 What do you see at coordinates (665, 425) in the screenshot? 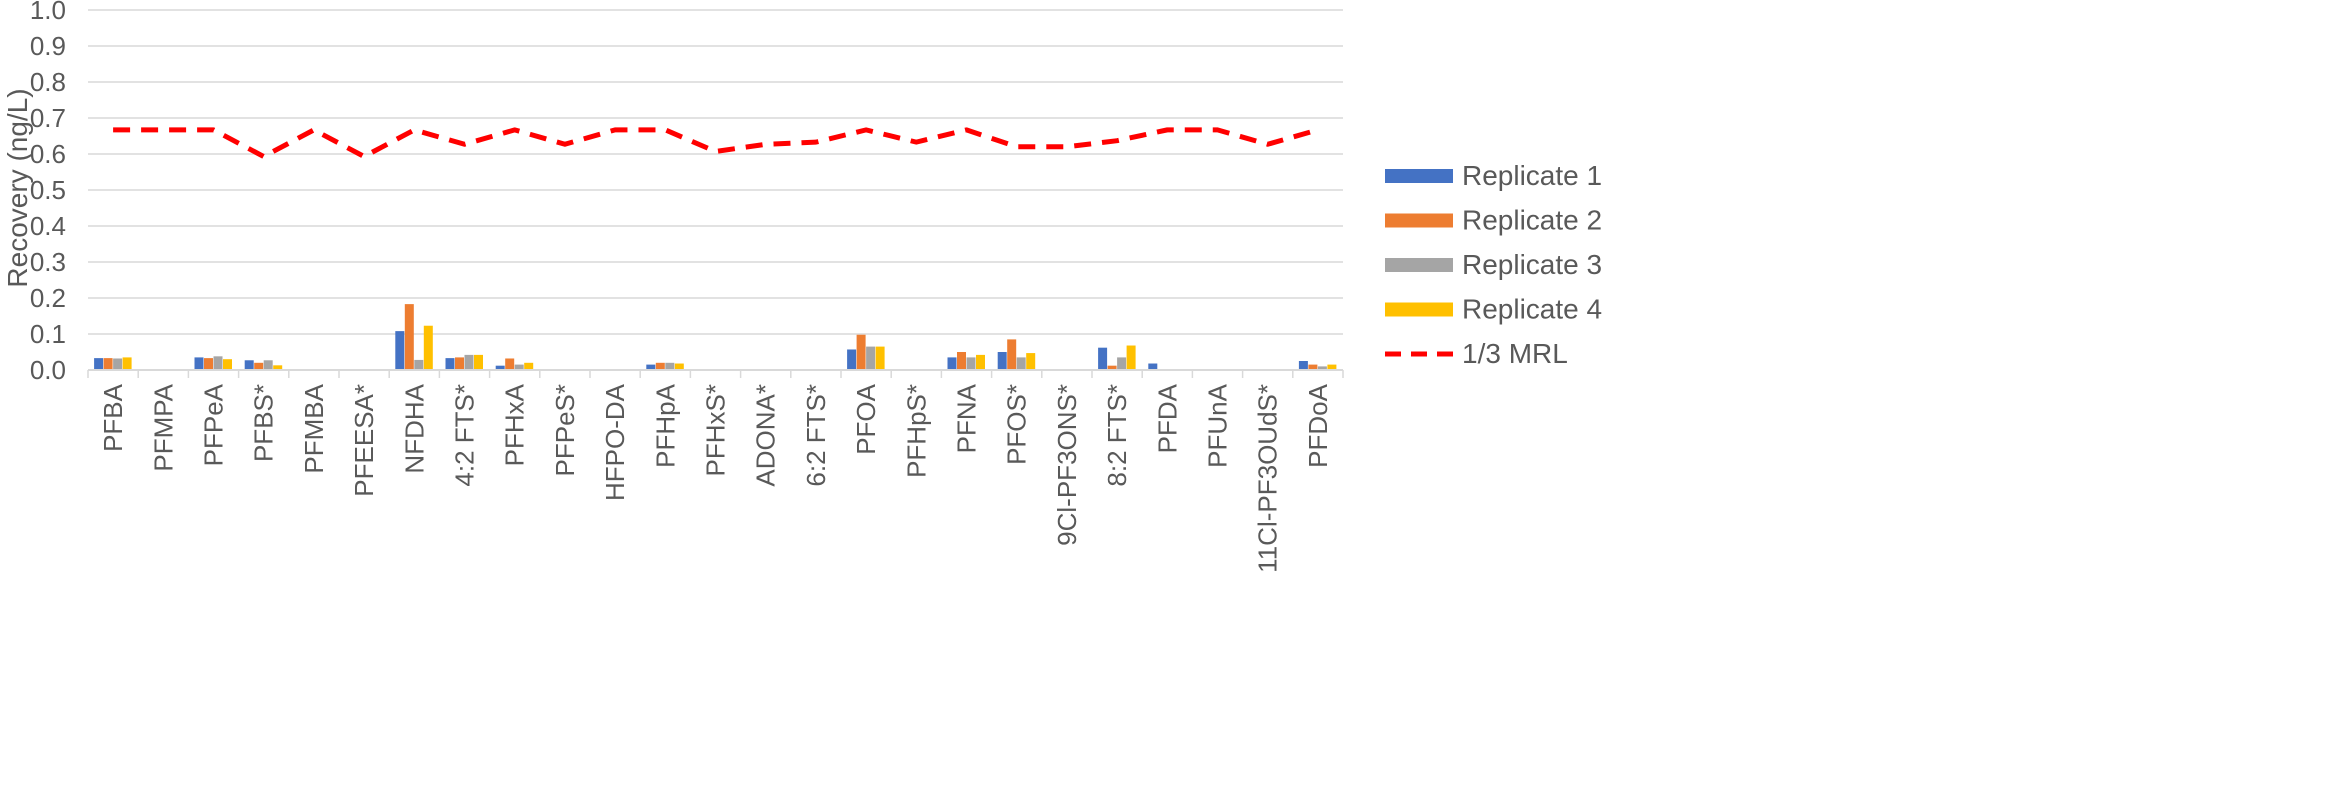
I see `x-tick-label: PFHpA` at bounding box center [665, 425].